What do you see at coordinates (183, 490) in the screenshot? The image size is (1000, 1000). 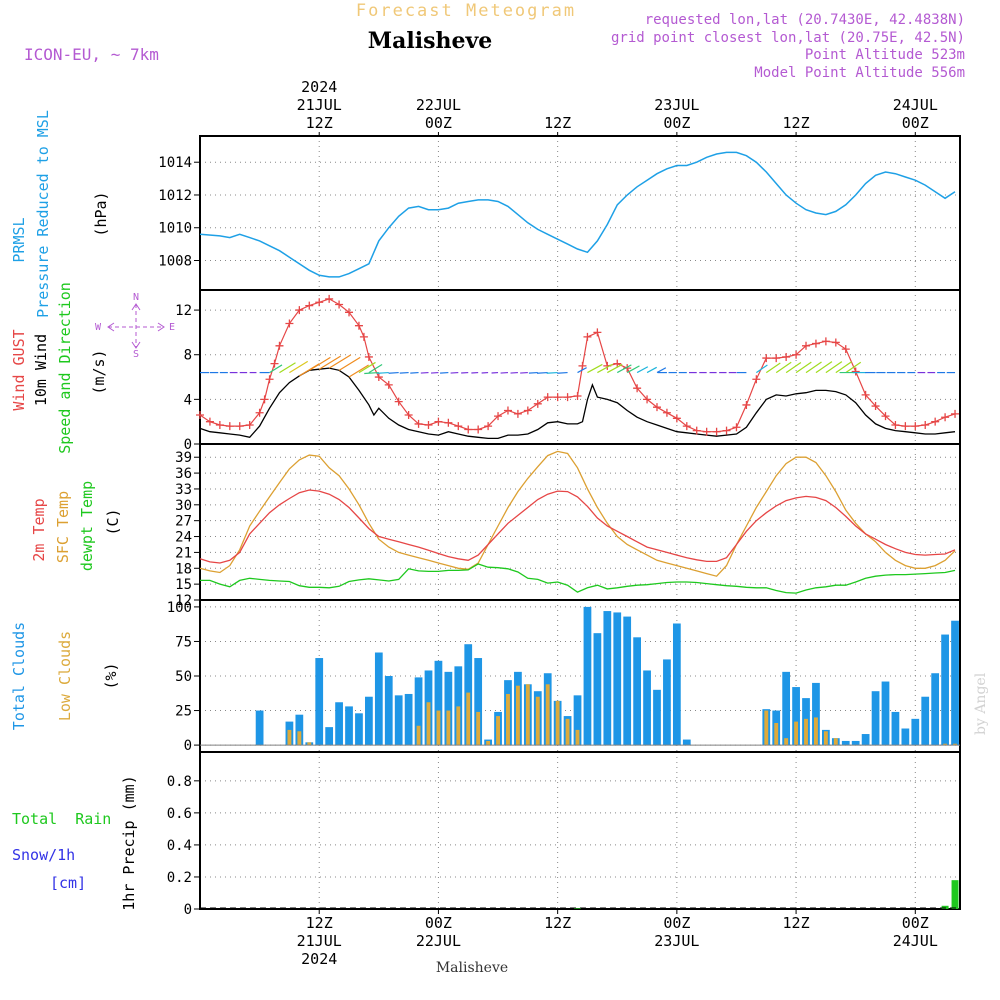 I see `ytick-label-temperature-7: 33` at bounding box center [183, 490].